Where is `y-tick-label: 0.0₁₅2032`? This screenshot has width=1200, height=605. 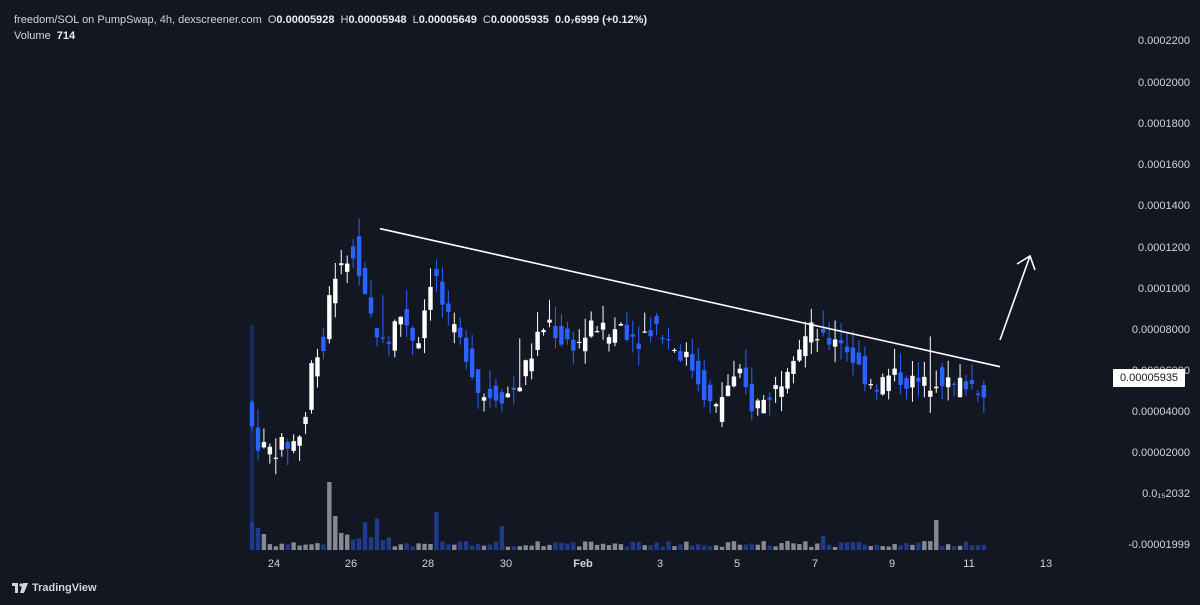 y-tick-label: 0.0₁₅2032 is located at coordinates (1166, 494).